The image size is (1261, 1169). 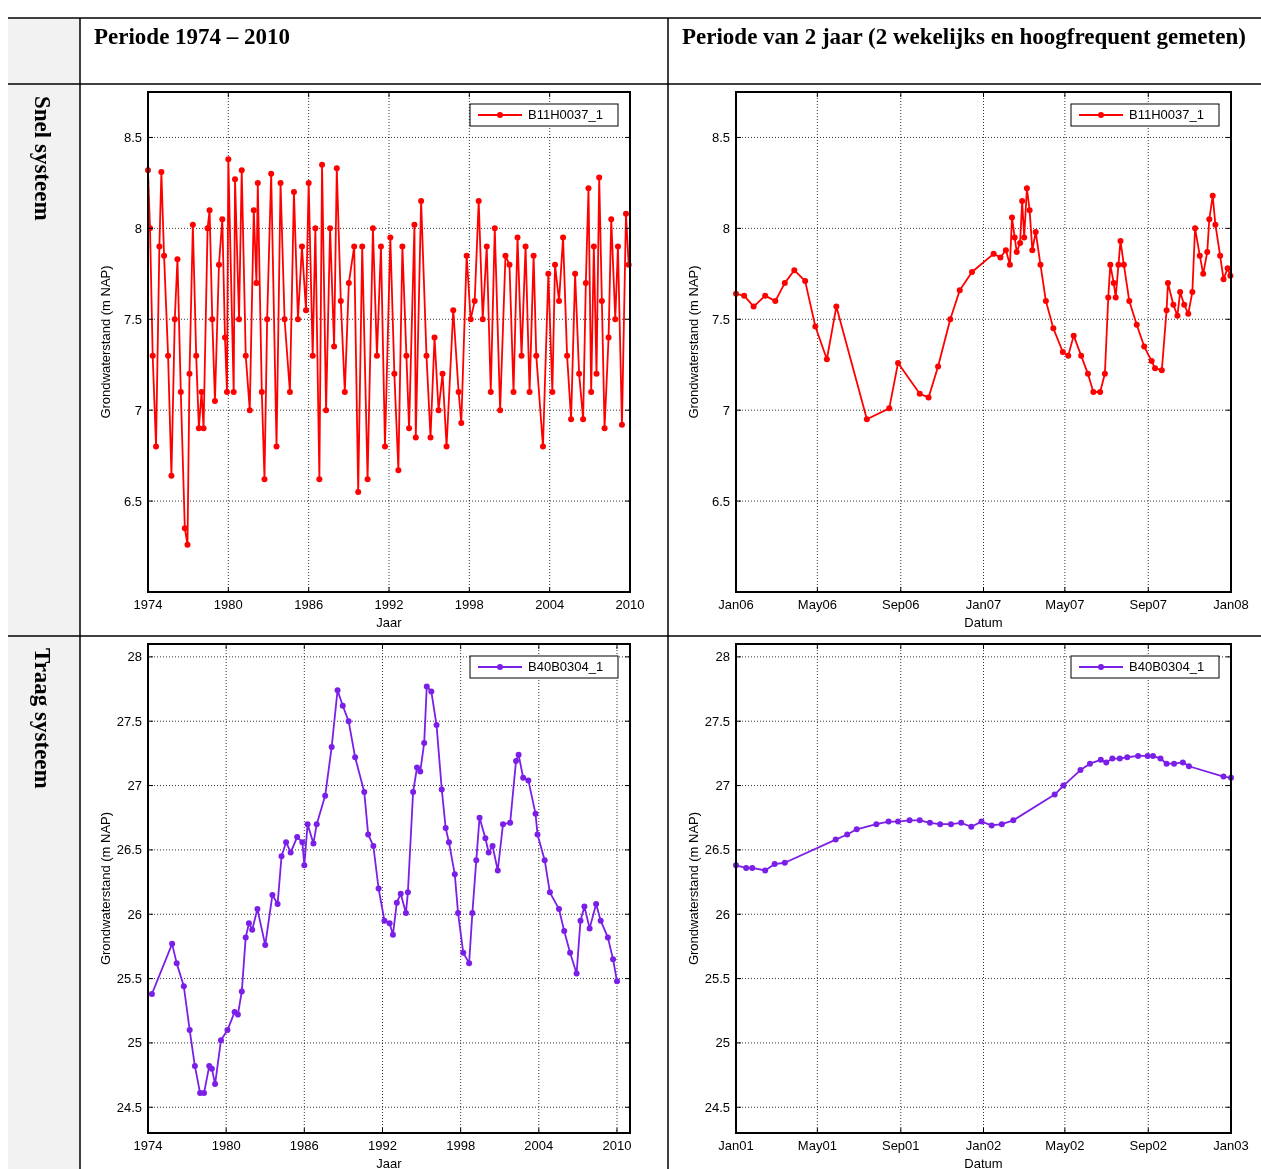 I want to click on x-tick-label: May01, so click(x=817, y=1145).